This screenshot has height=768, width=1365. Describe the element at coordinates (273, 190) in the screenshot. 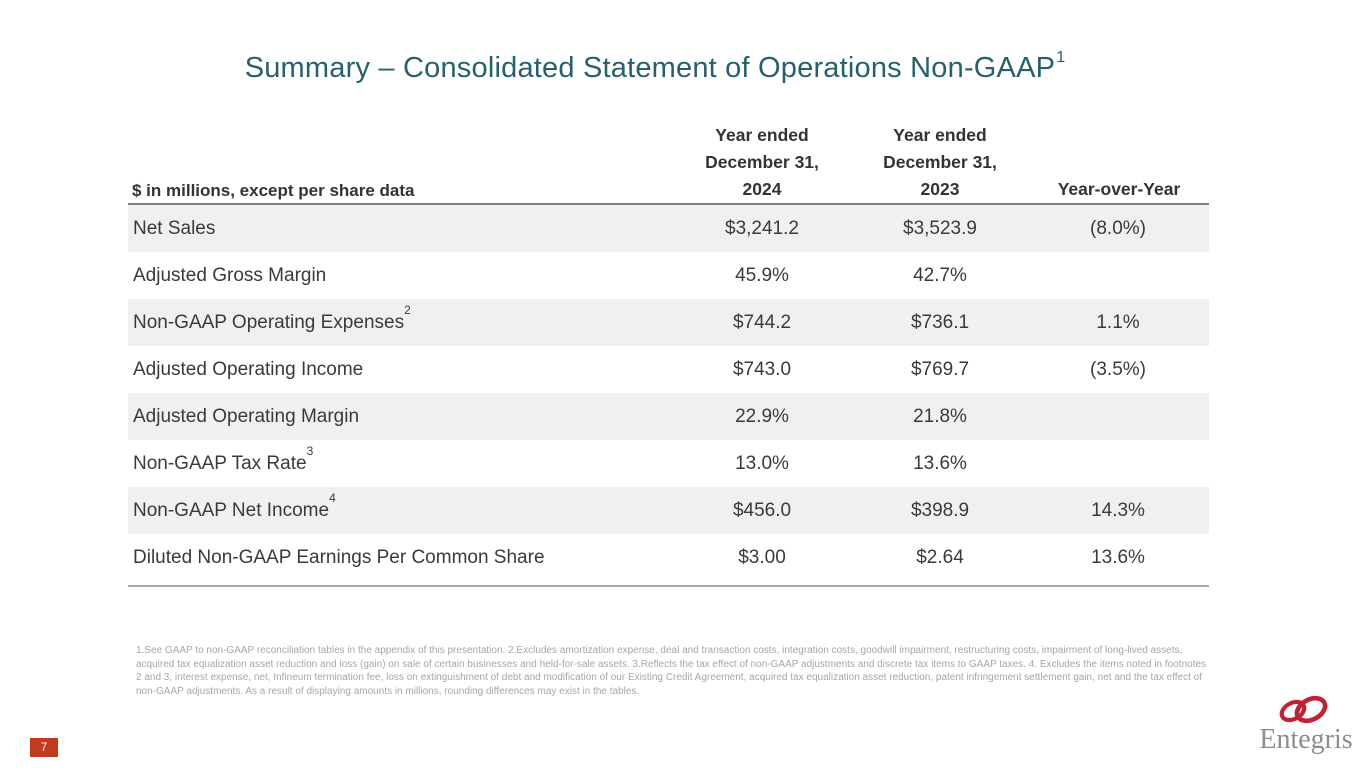

I see `table-units-label: $ in millions, except per share data` at that location.